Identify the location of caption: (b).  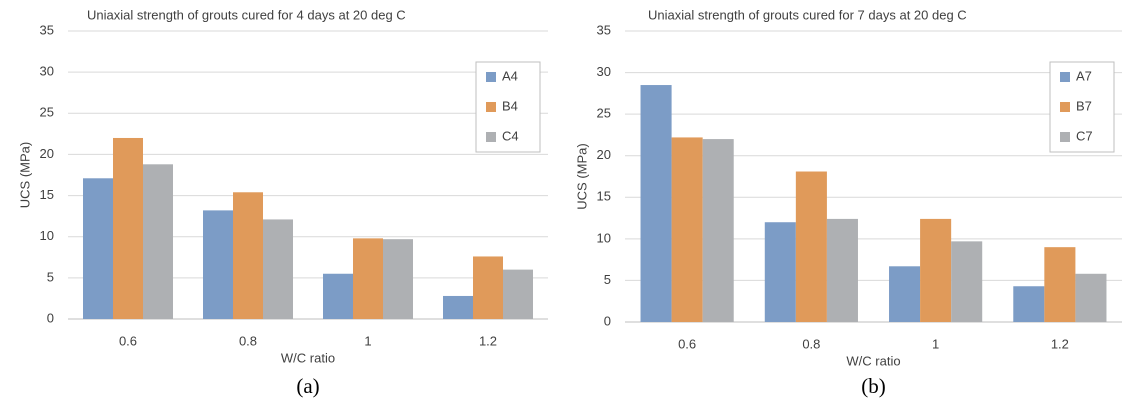
(873, 386).